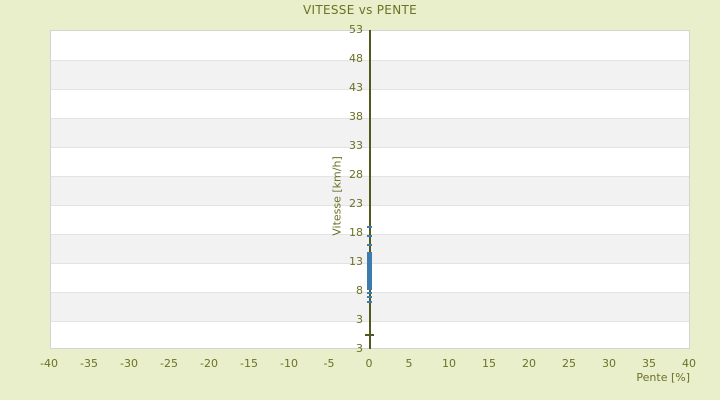 The height and width of the screenshot is (400, 720). Describe the element at coordinates (169, 363) in the screenshot. I see `x-tick-label: -25` at that location.